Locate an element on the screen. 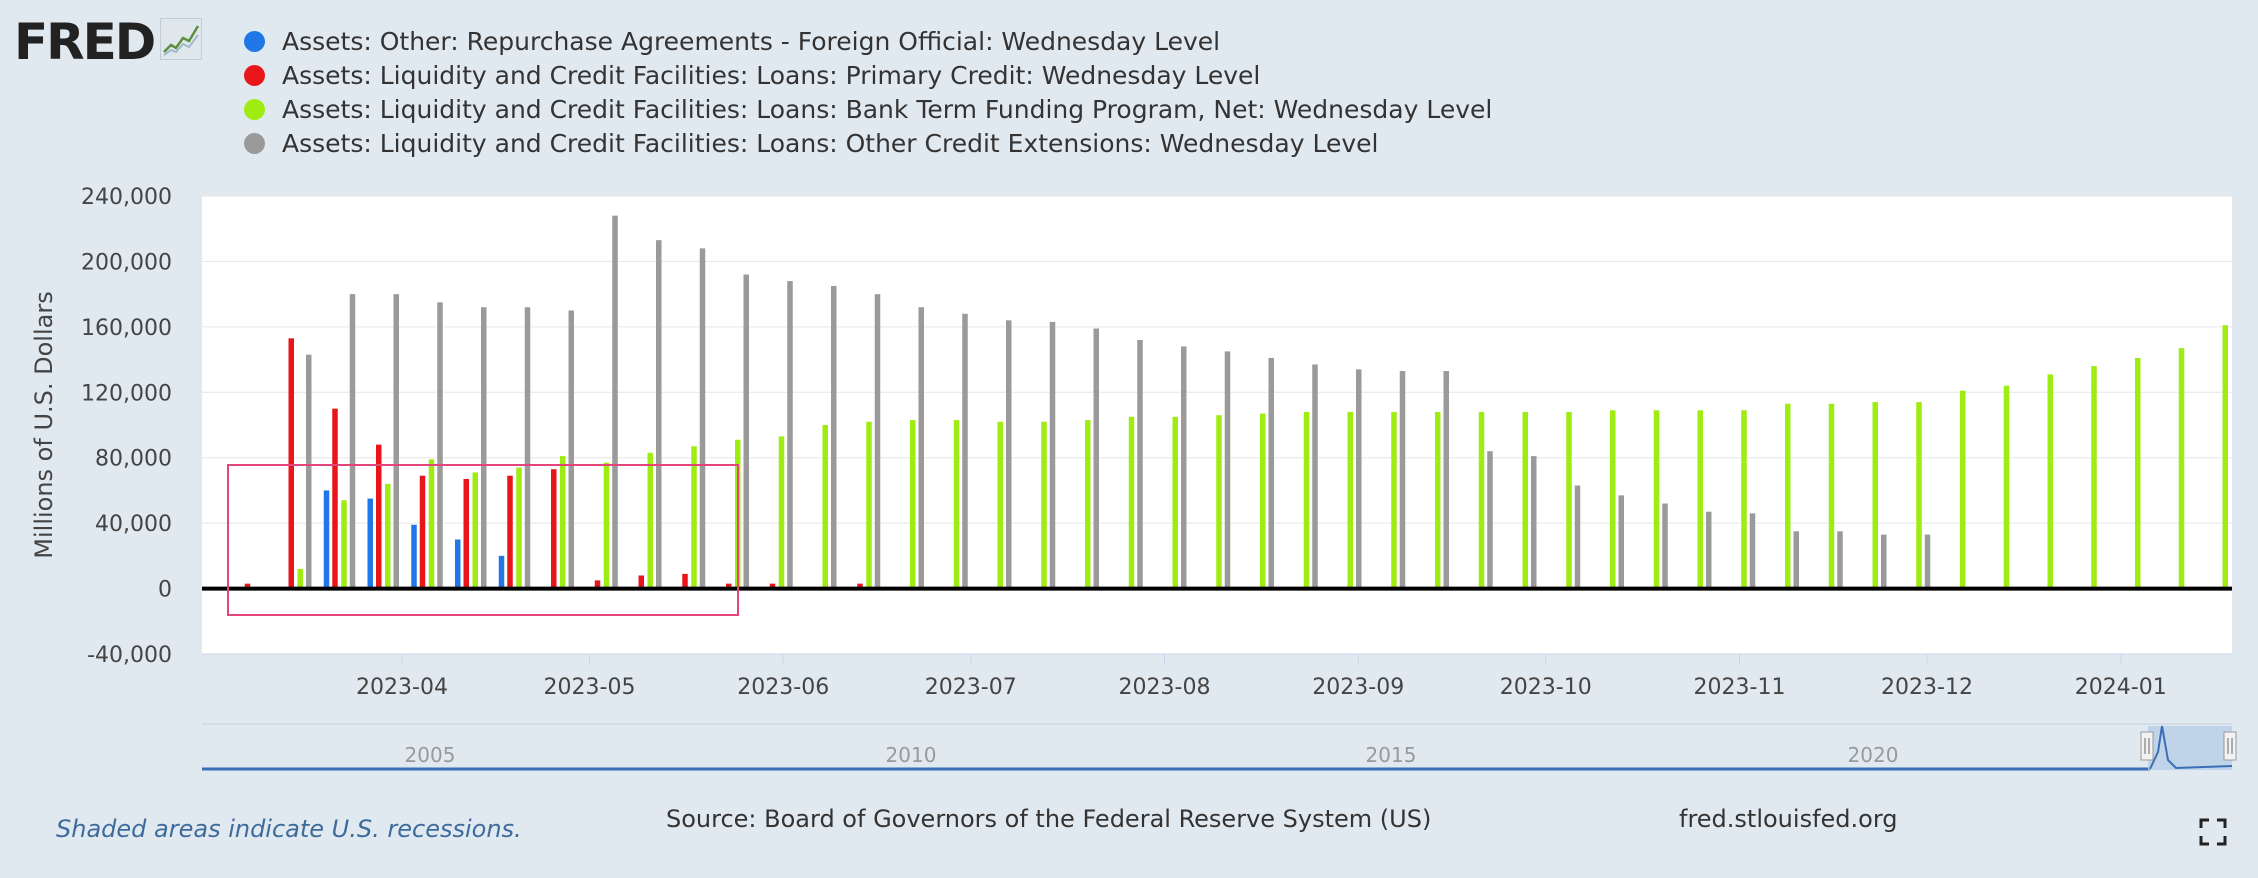 This screenshot has width=2258, height=878. x-tick-label: 2023-09 is located at coordinates (1358, 687).